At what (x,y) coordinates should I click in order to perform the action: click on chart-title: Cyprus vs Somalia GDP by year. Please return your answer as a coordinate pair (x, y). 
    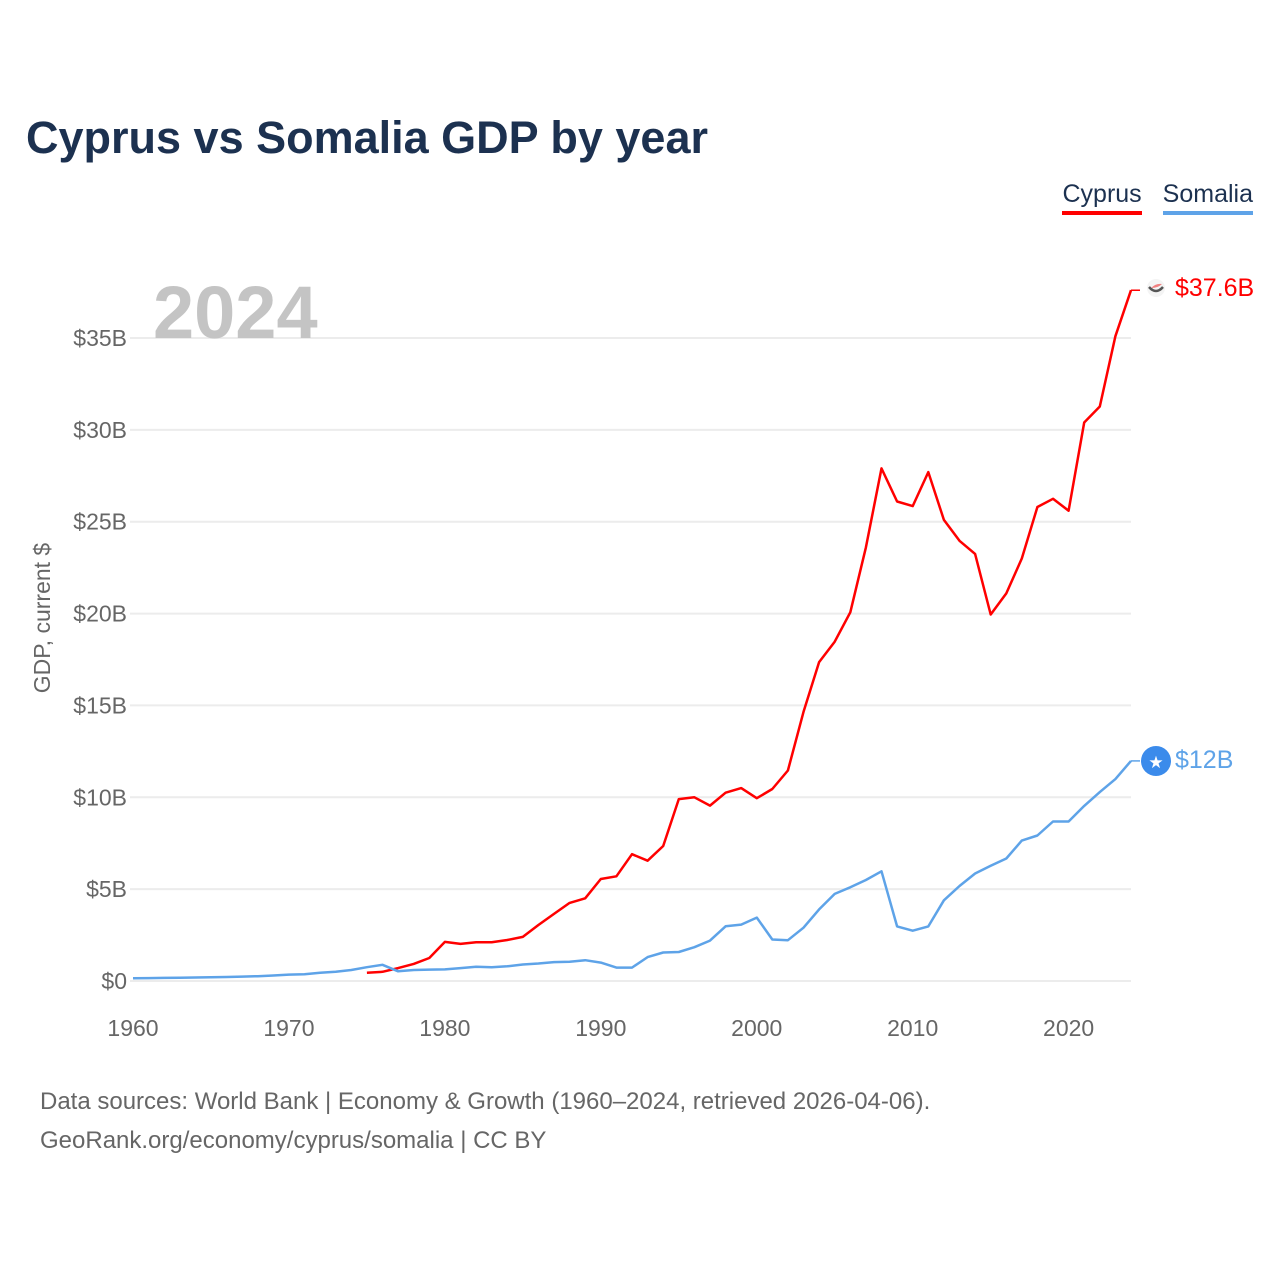
    Looking at the image, I should click on (367, 137).